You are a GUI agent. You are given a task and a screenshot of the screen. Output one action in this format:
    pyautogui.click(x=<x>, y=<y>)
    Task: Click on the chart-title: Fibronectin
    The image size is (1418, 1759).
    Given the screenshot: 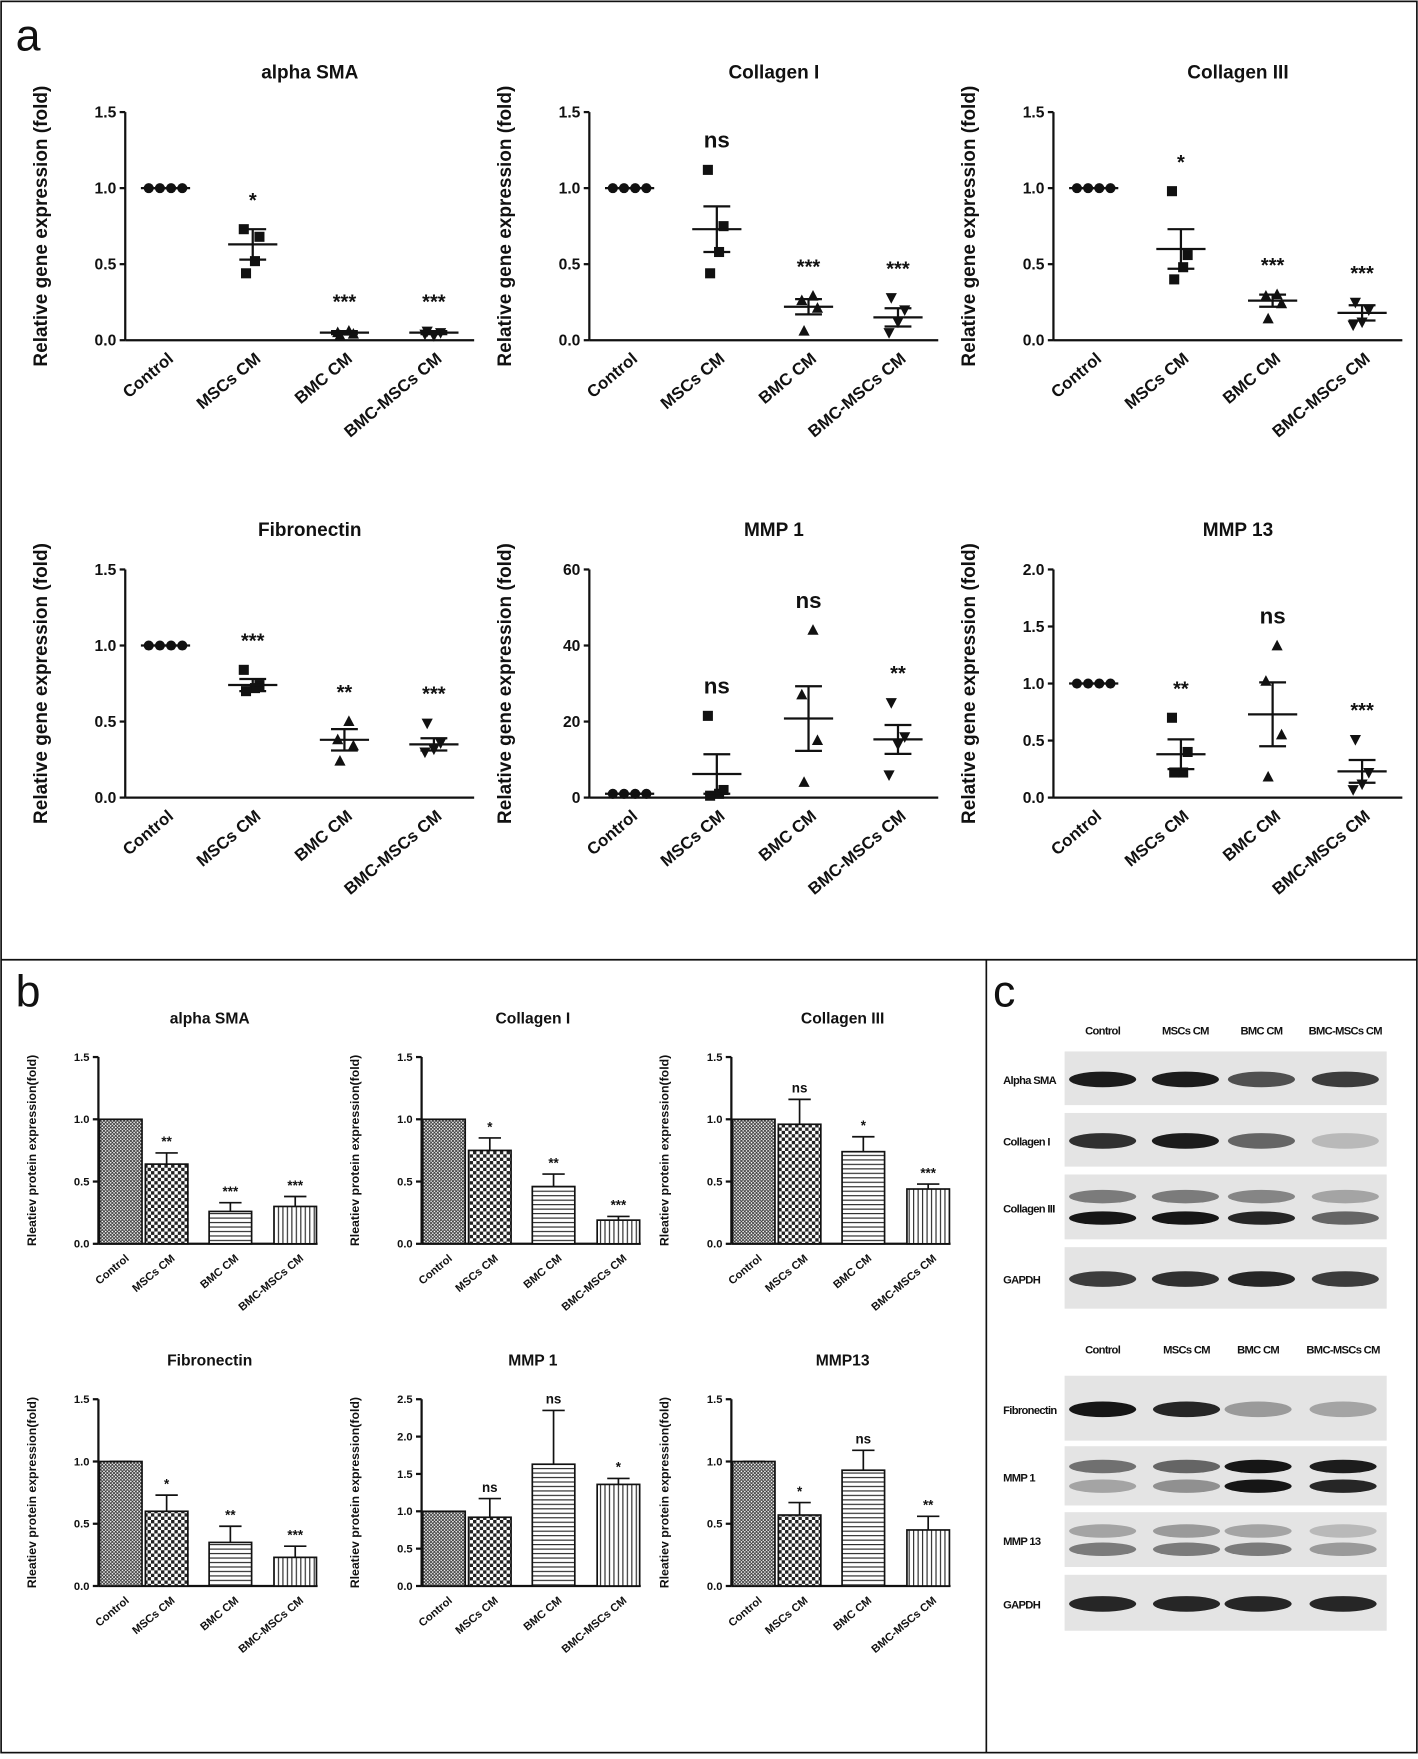 What is the action you would take?
    pyautogui.click(x=209, y=1361)
    